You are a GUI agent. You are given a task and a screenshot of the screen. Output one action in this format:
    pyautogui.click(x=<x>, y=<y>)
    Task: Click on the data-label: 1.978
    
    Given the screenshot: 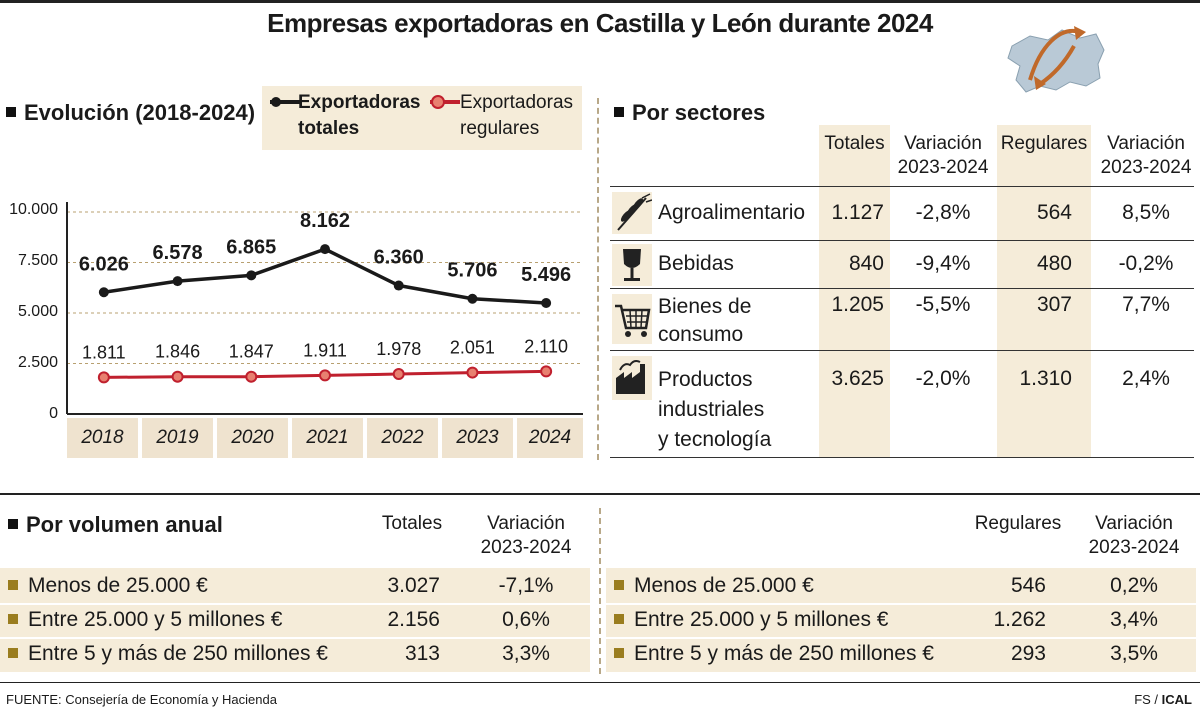 What is the action you would take?
    pyautogui.click(x=398, y=349)
    